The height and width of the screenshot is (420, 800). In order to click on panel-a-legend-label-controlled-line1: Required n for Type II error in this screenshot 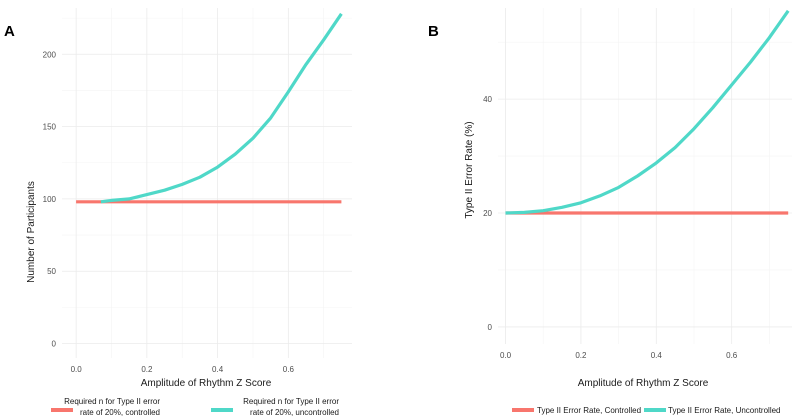, I will do `click(112, 401)`.